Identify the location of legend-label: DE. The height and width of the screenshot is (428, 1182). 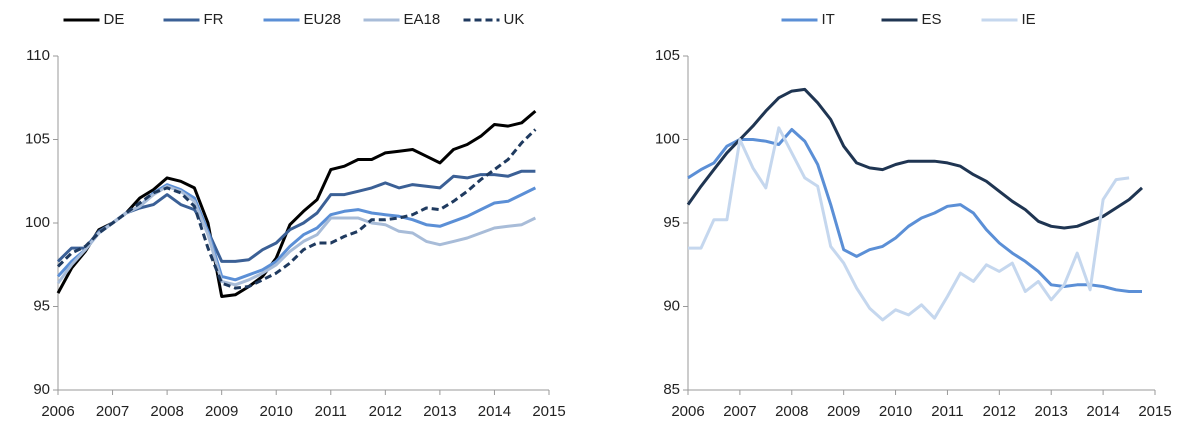
(114, 19).